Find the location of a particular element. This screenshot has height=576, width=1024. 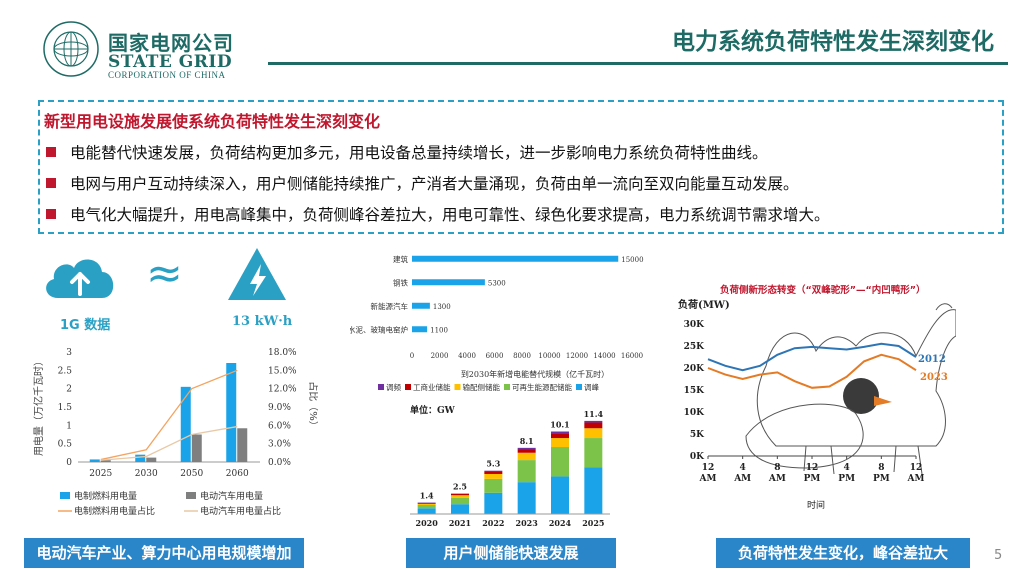

series-label: 2012 is located at coordinates (932, 359).